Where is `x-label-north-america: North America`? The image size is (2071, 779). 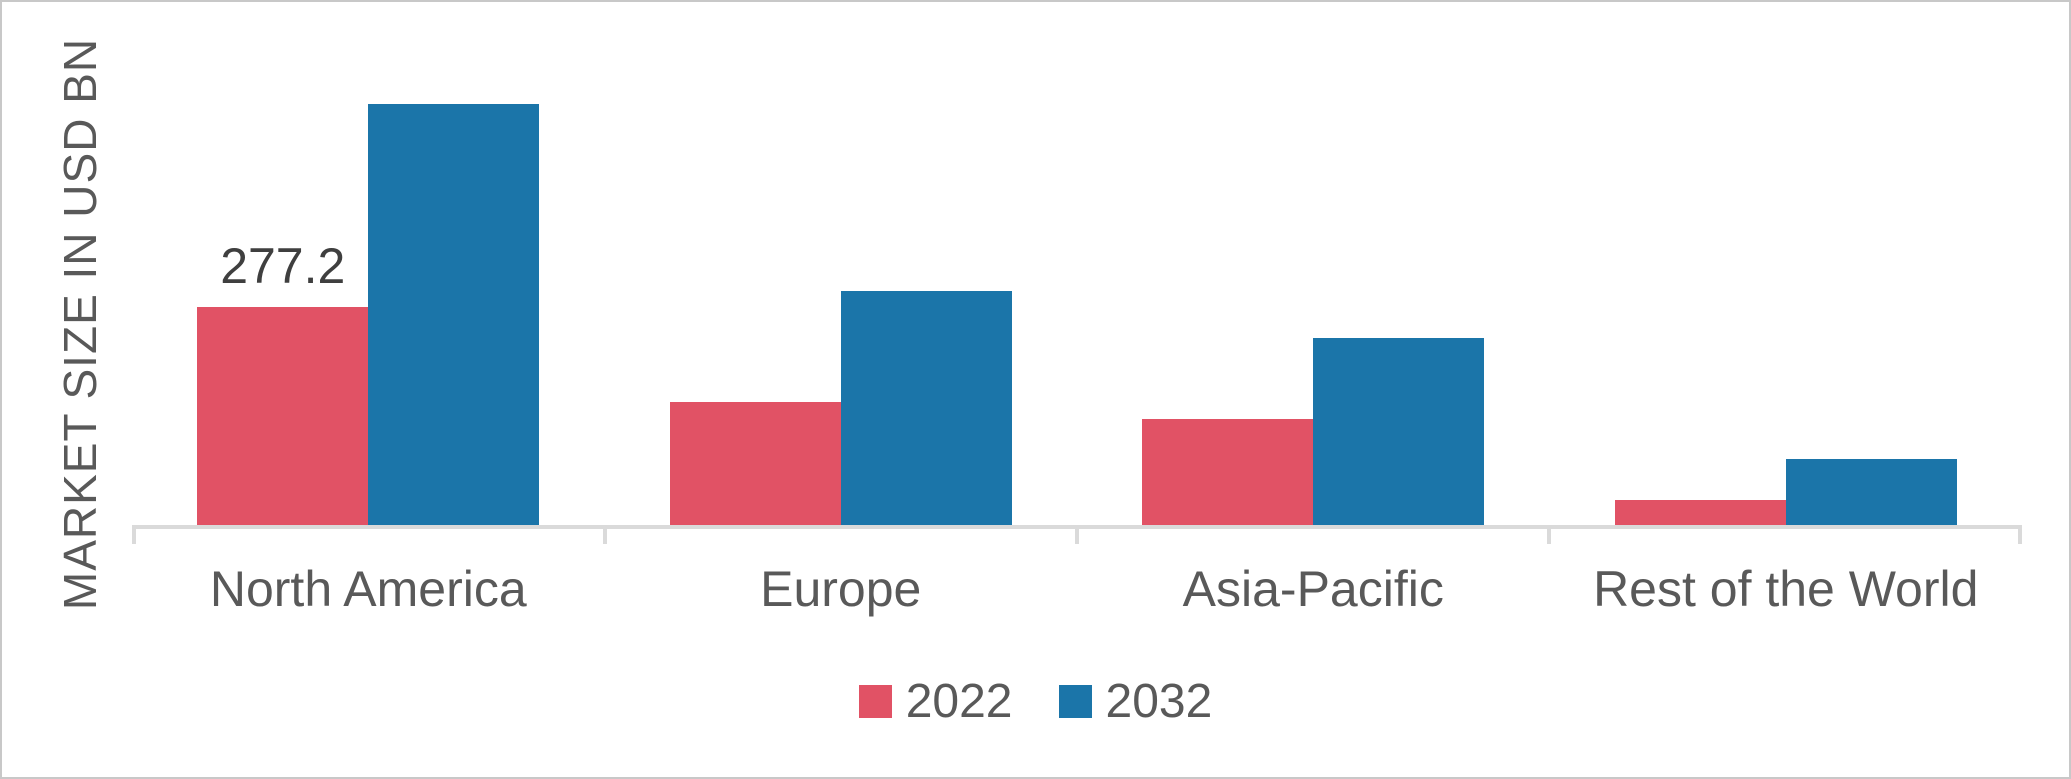
x-label-north-america: North America is located at coordinates (368, 589).